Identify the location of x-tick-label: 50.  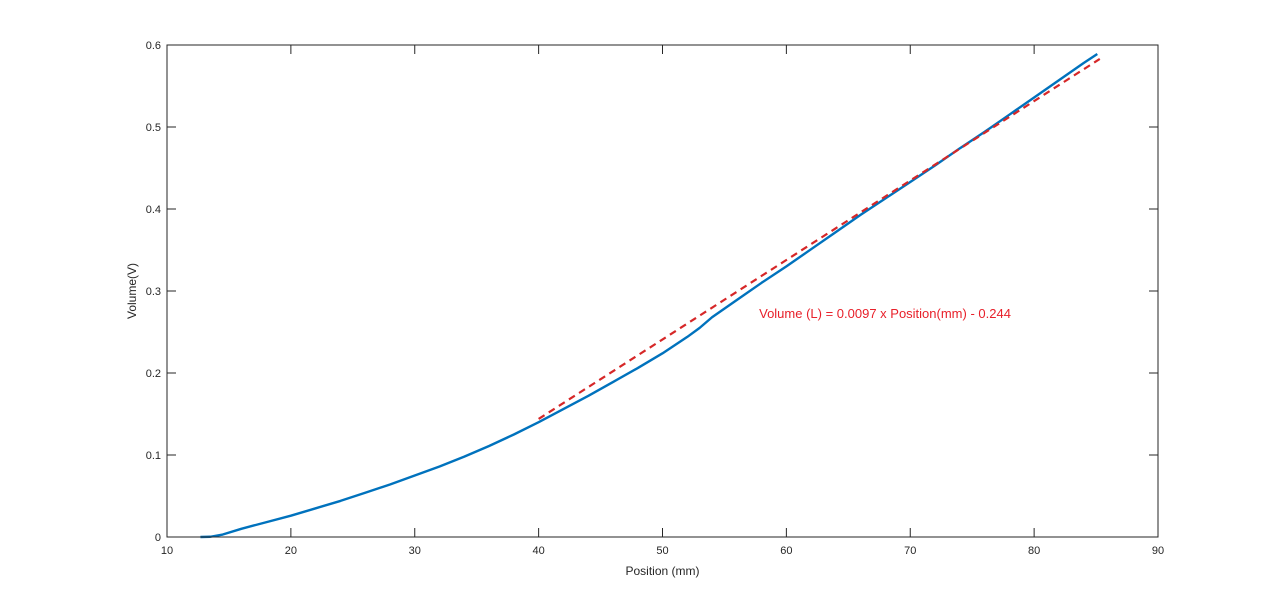
(662, 551).